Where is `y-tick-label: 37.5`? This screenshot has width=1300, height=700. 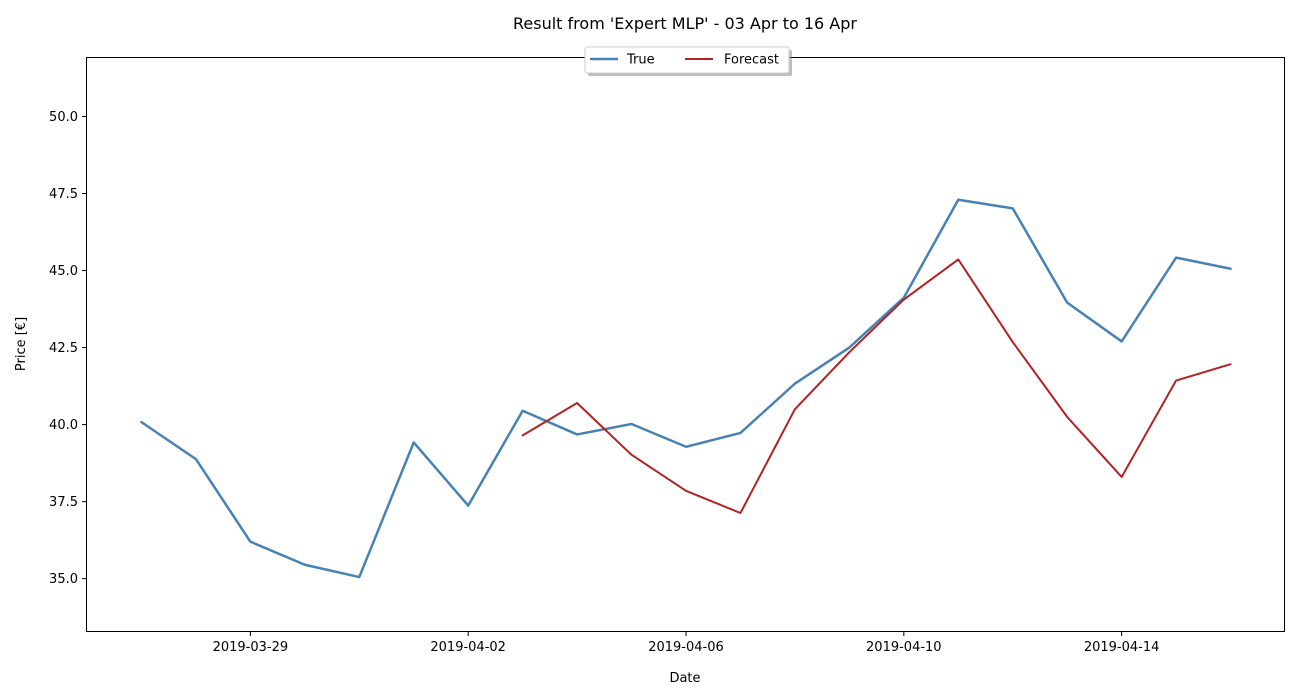
y-tick-label: 37.5 is located at coordinates (63, 502).